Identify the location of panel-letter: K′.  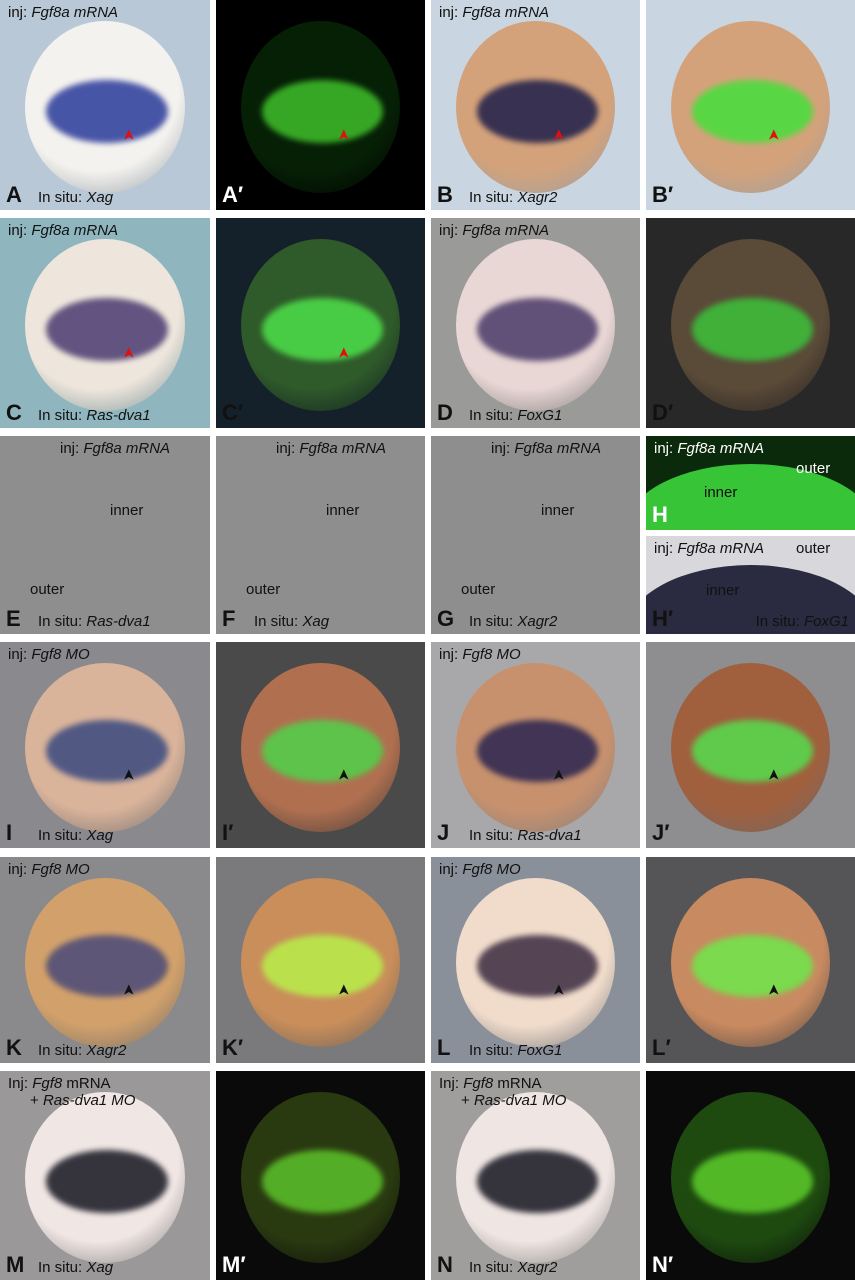
(233, 1047).